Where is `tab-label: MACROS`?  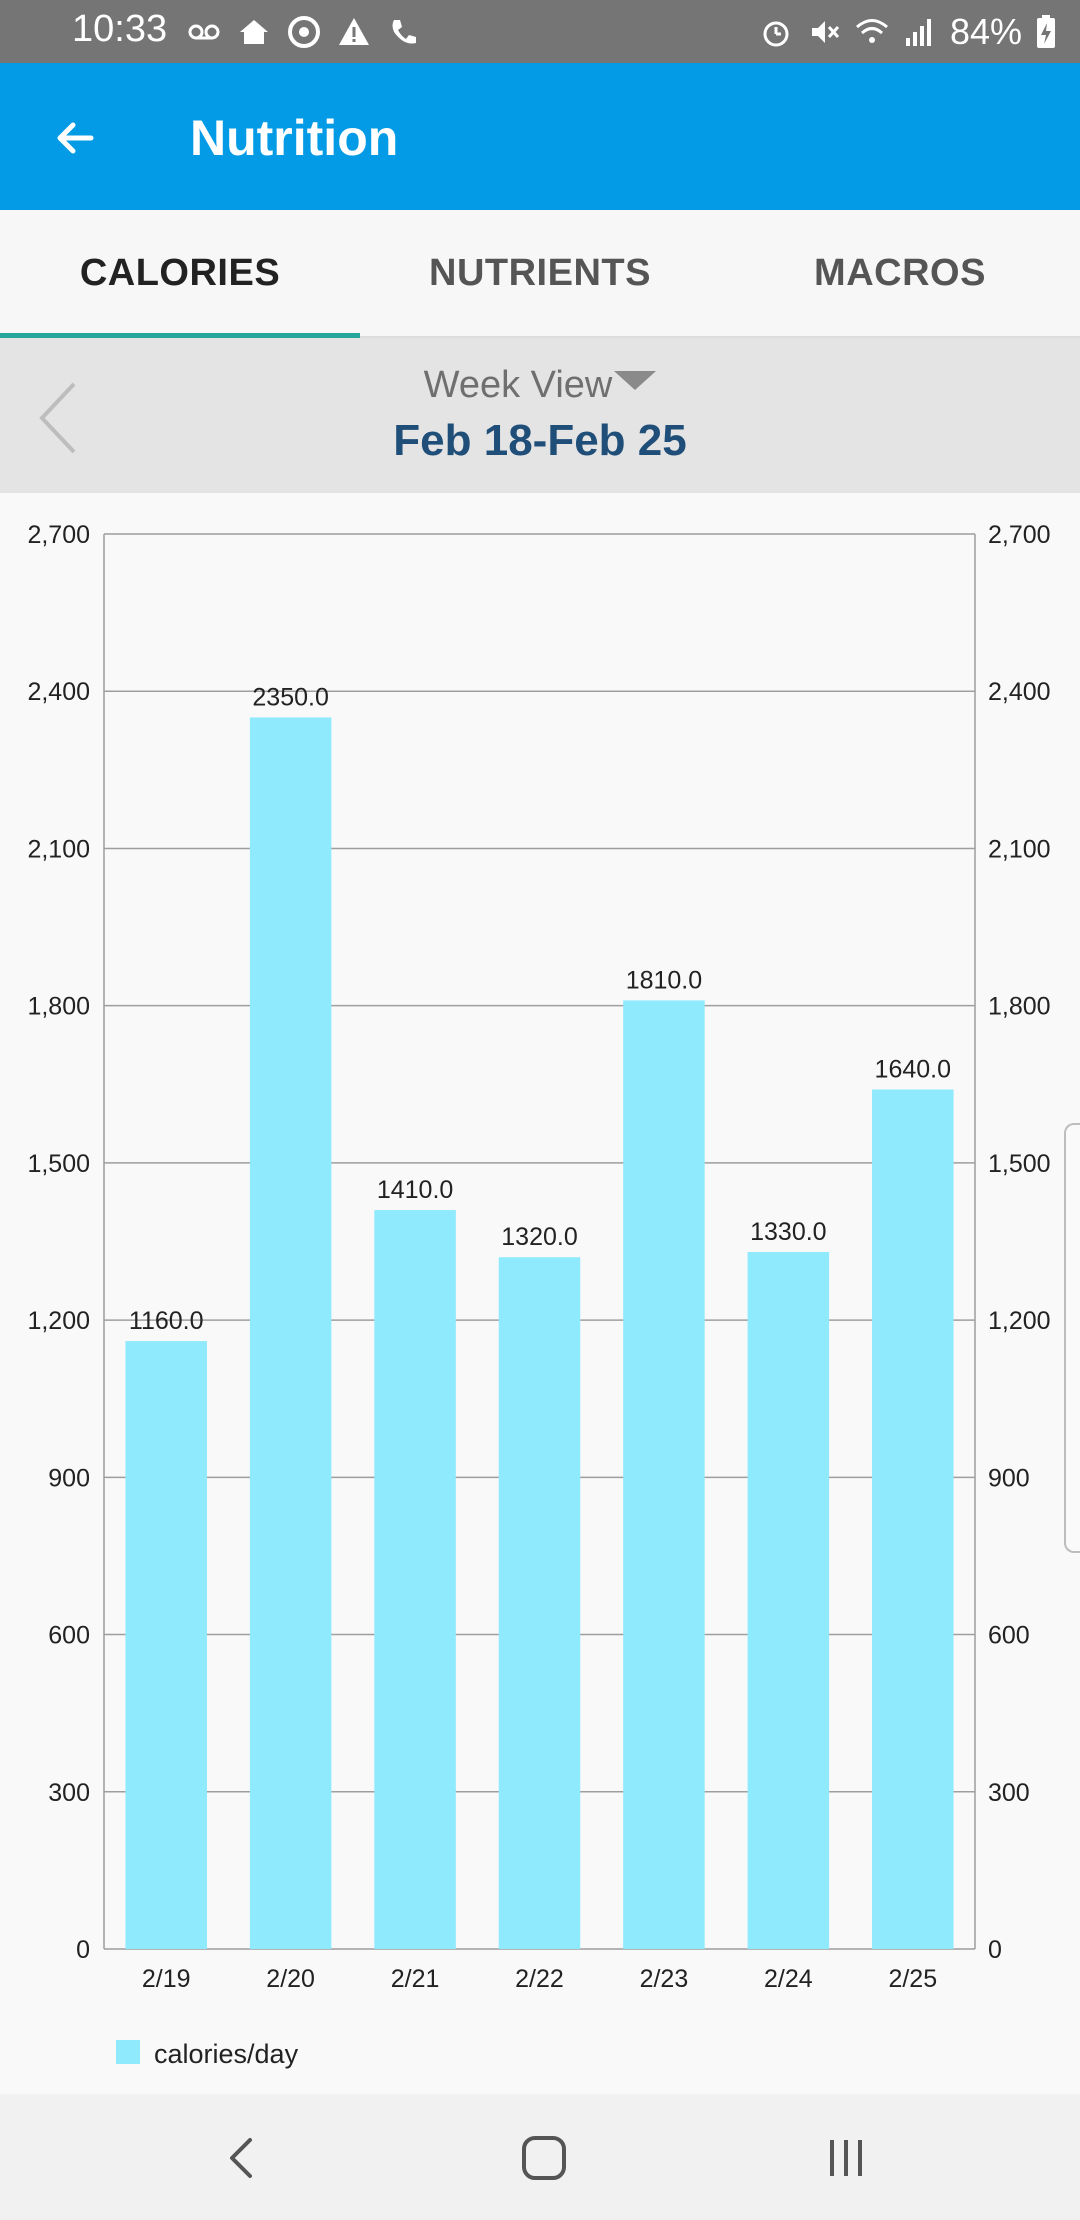
tab-label: MACROS is located at coordinates (900, 272).